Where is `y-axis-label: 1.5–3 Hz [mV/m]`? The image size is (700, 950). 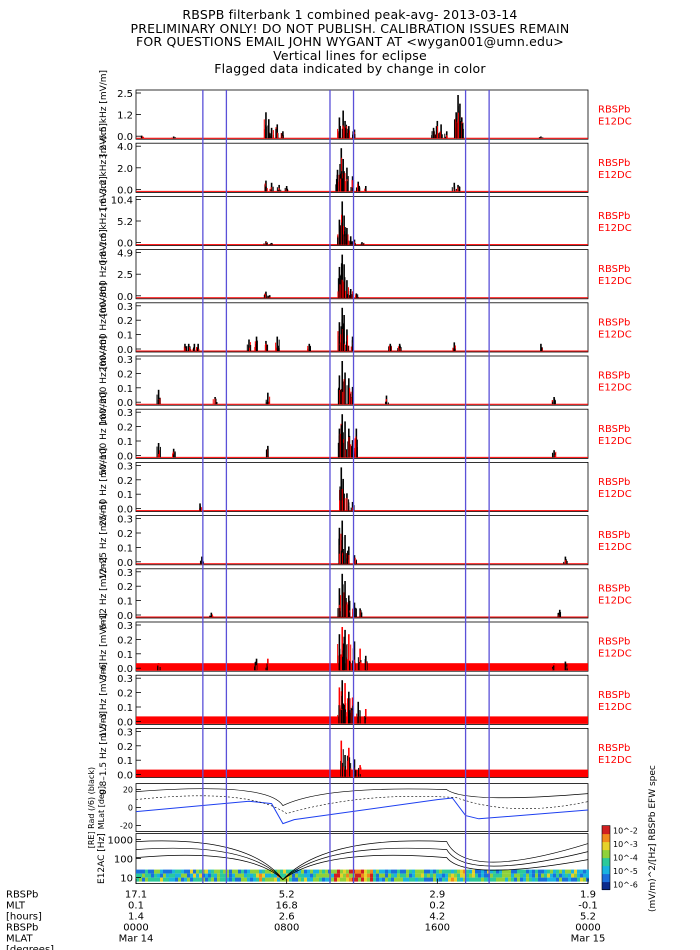
y-axis-label: 1.5–3 Hz [mV/m] is located at coordinates (104, 700).